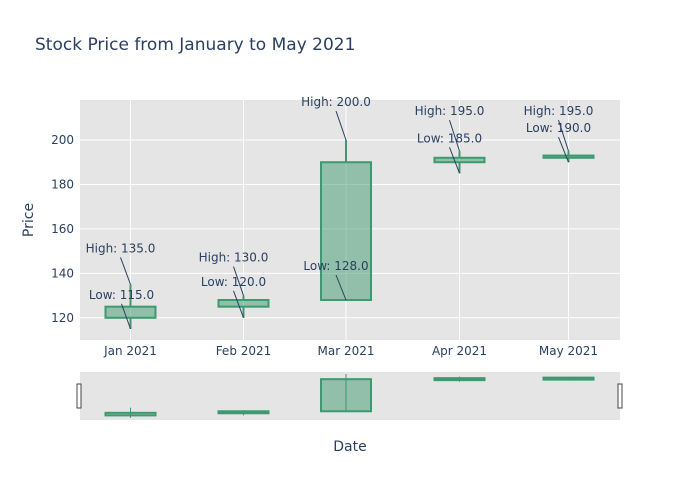 The image size is (700, 500). I want to click on y-axis-label: Price, so click(29, 220).